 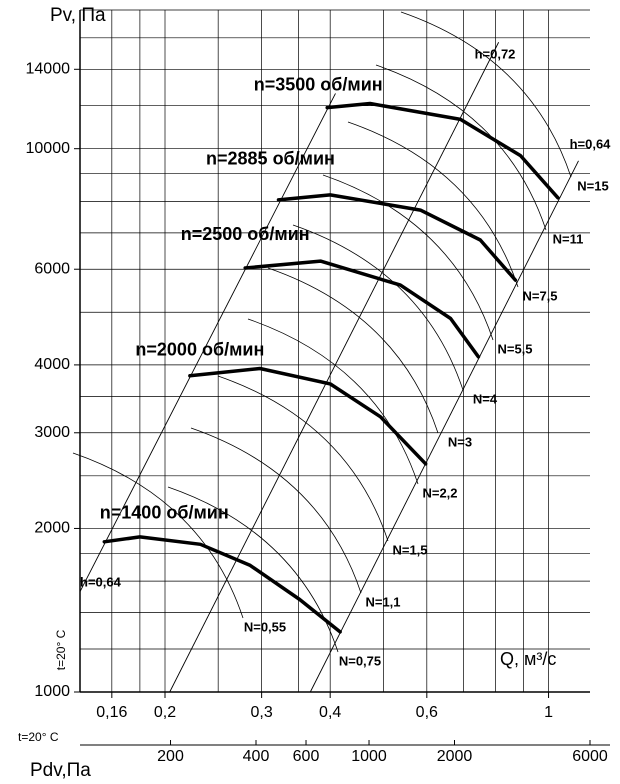 I want to click on x-tick-label: 0,6, so click(x=427, y=712).